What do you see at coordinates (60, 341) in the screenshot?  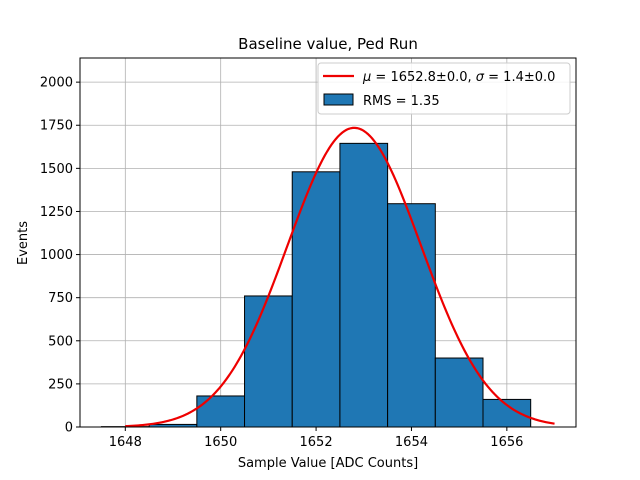 I see `y-tick-label: 500` at bounding box center [60, 341].